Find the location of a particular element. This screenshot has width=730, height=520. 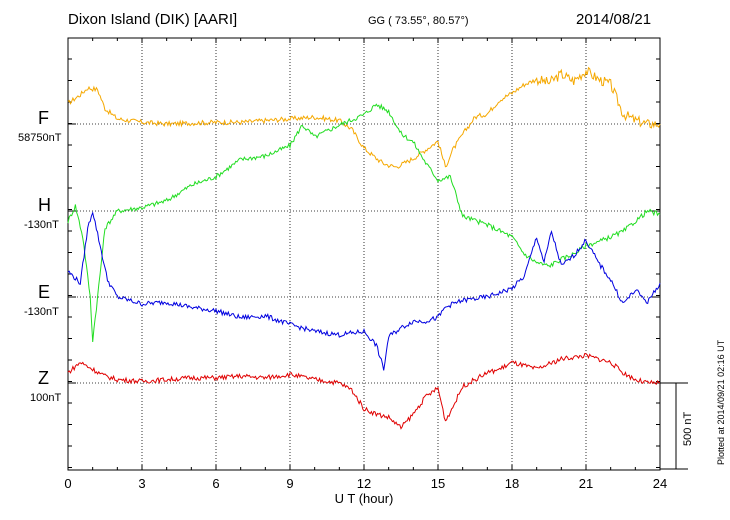

station-title: Dixon Island (DIK) [AARI] is located at coordinates (153, 19).